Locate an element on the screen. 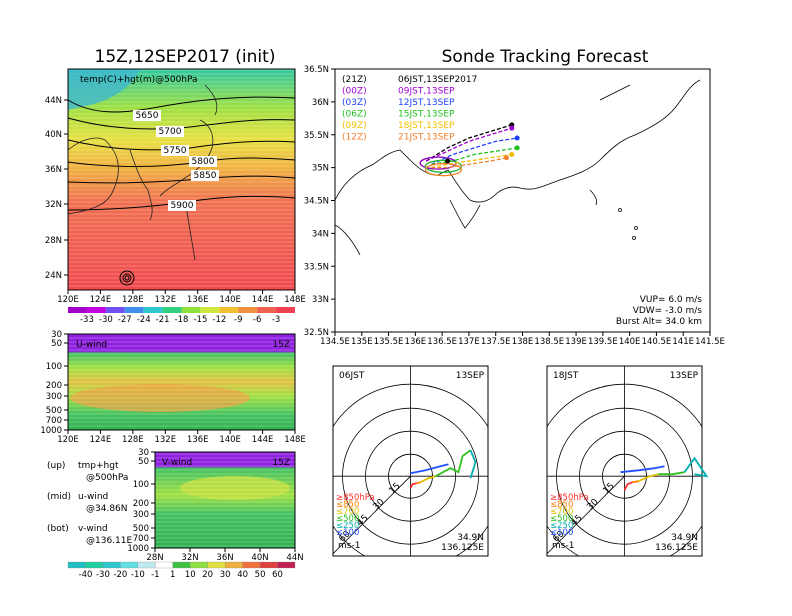 The height and width of the screenshot is (616, 792). contour-label: 5900 is located at coordinates (182, 206).